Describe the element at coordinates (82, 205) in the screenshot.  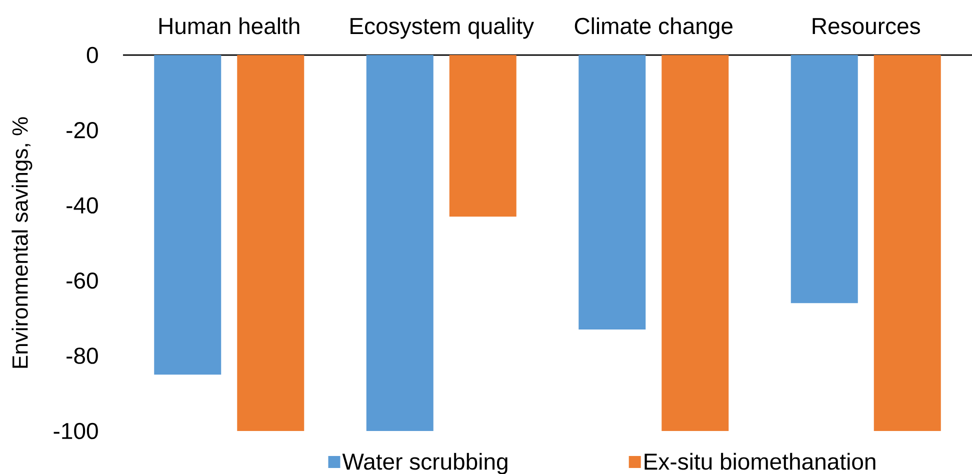
I see `y-tick-label: -40` at that location.